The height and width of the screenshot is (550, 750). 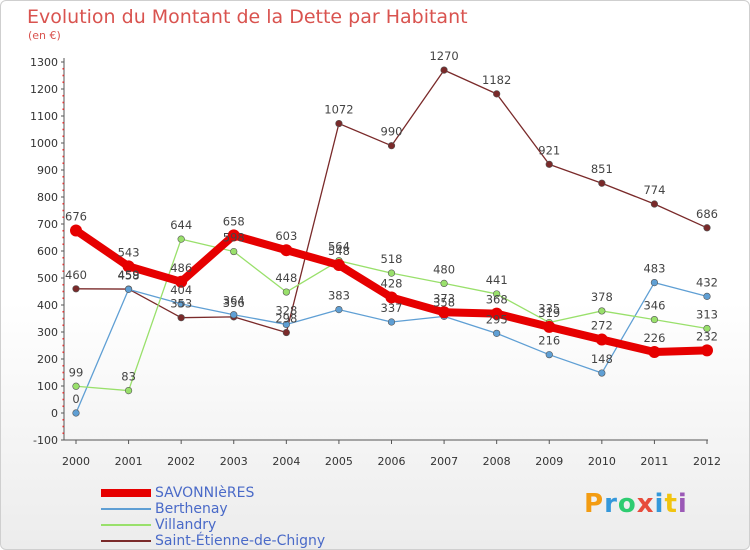 What do you see at coordinates (444, 298) in the screenshot?
I see `data-label: 373` at bounding box center [444, 298].